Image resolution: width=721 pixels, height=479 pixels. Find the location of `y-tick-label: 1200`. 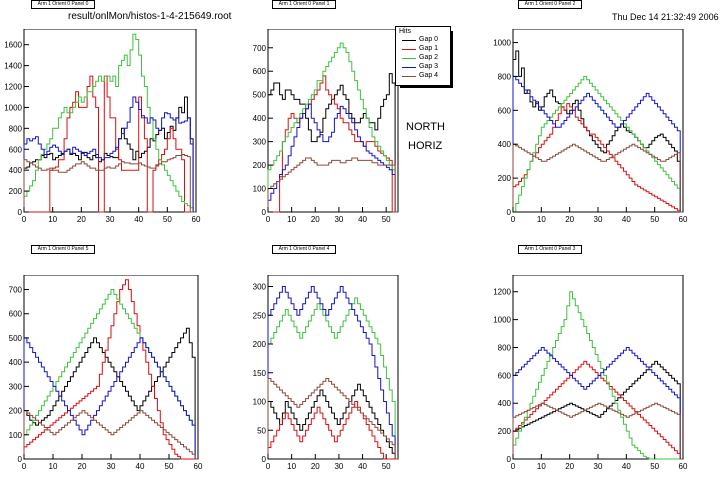

y-tick-label: 1200 is located at coordinates (502, 292).